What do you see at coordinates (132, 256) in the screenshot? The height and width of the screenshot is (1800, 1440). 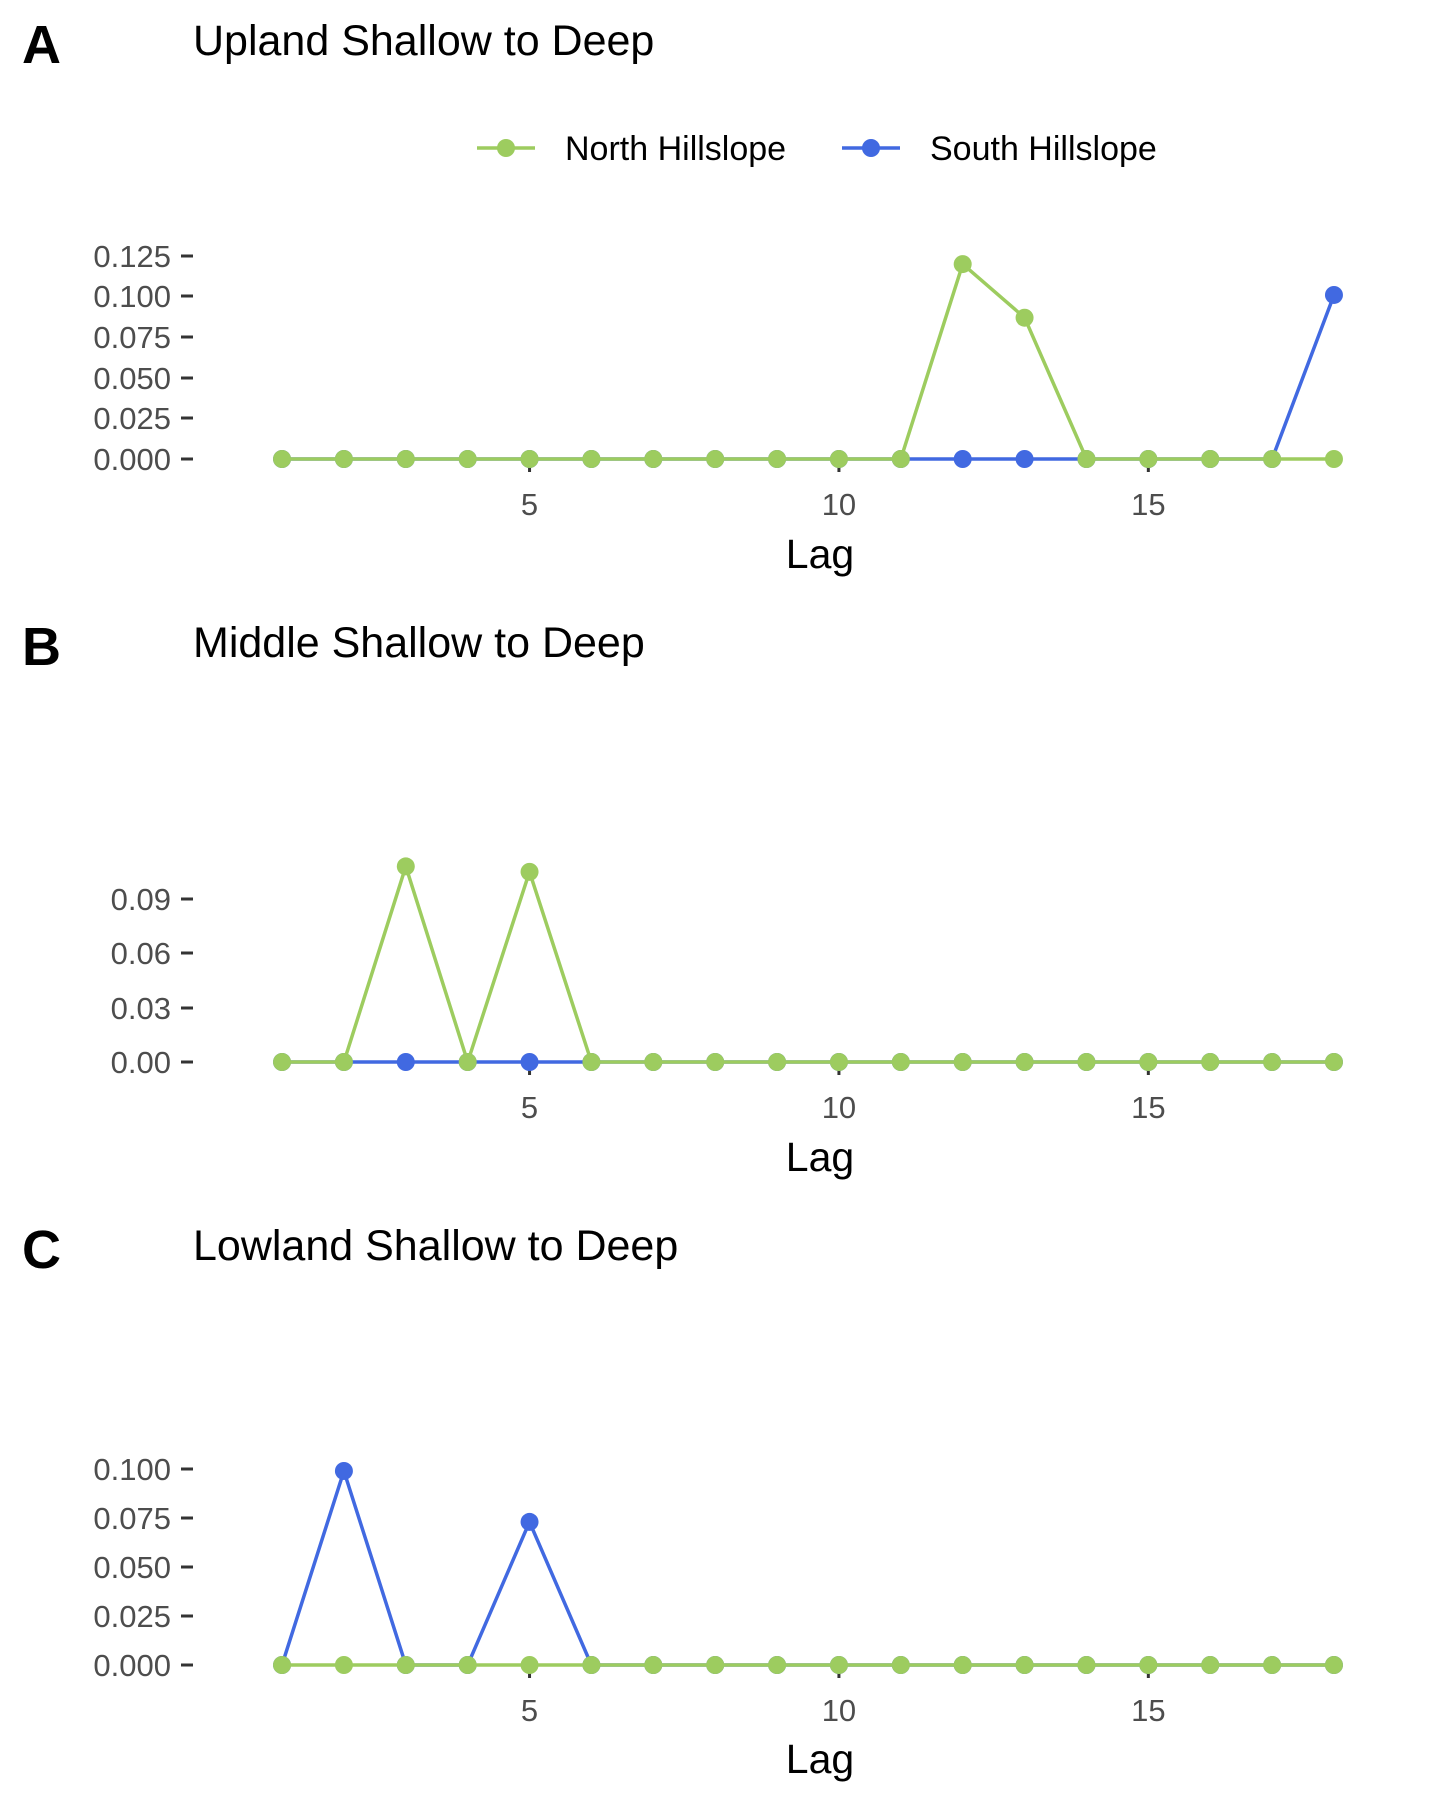 I see `y-tick-label: 0.125` at bounding box center [132, 256].